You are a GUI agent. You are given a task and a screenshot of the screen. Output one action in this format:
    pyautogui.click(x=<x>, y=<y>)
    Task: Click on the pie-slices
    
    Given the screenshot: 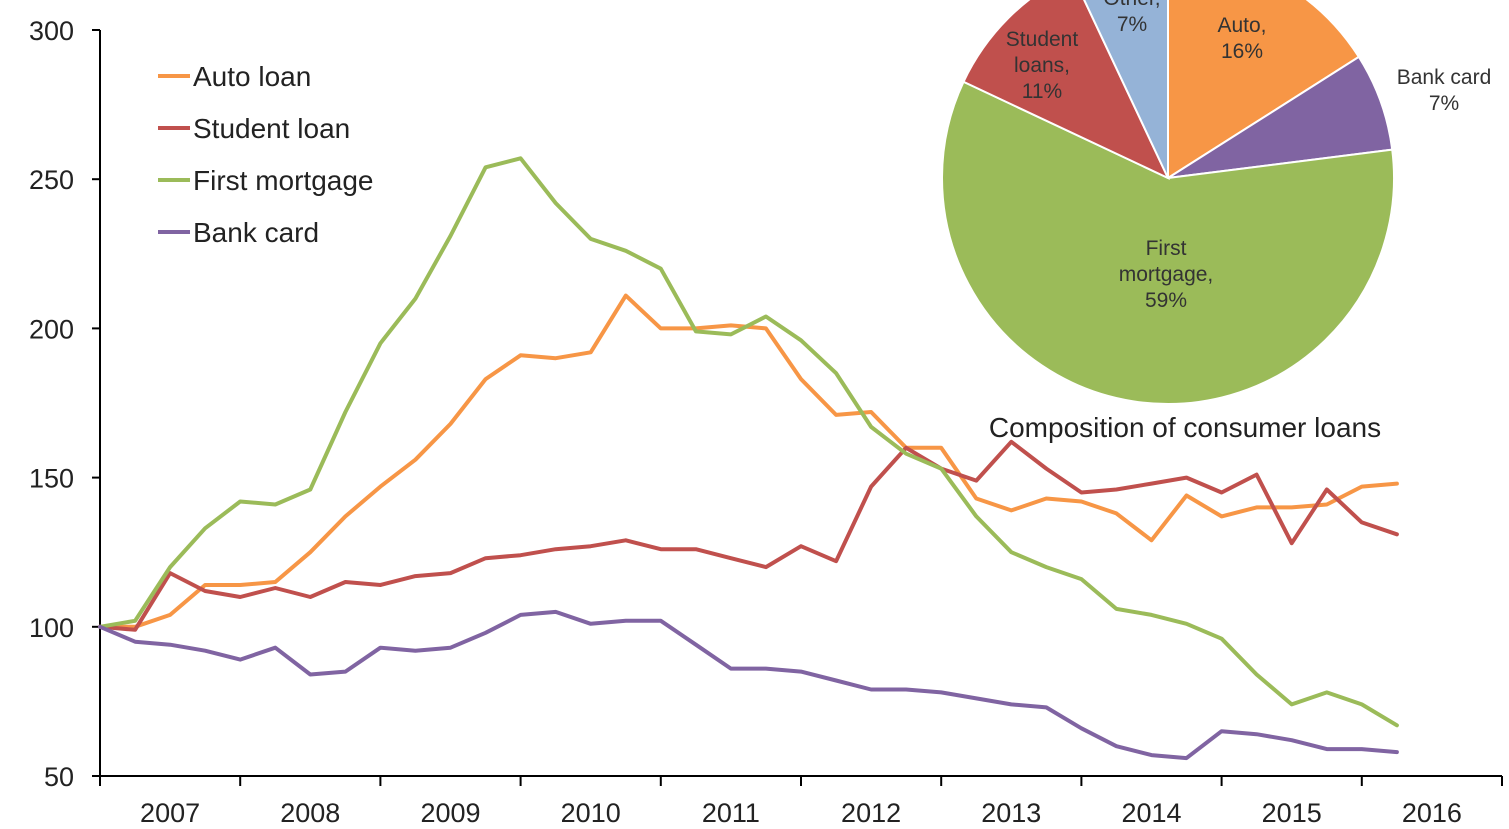 What is the action you would take?
    pyautogui.click(x=1168, y=202)
    